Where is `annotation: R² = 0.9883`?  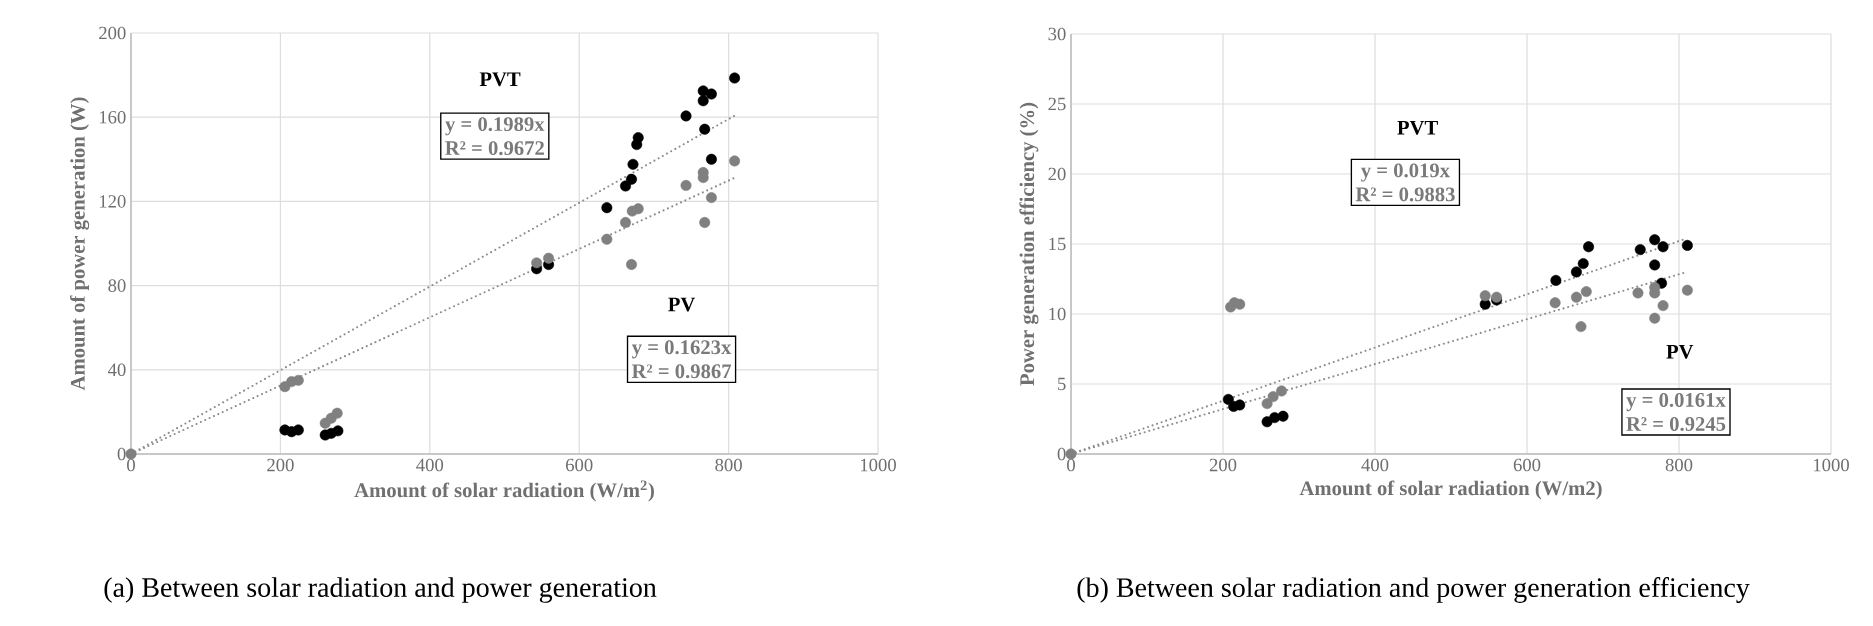
annotation: R² = 0.9883 is located at coordinates (1405, 194).